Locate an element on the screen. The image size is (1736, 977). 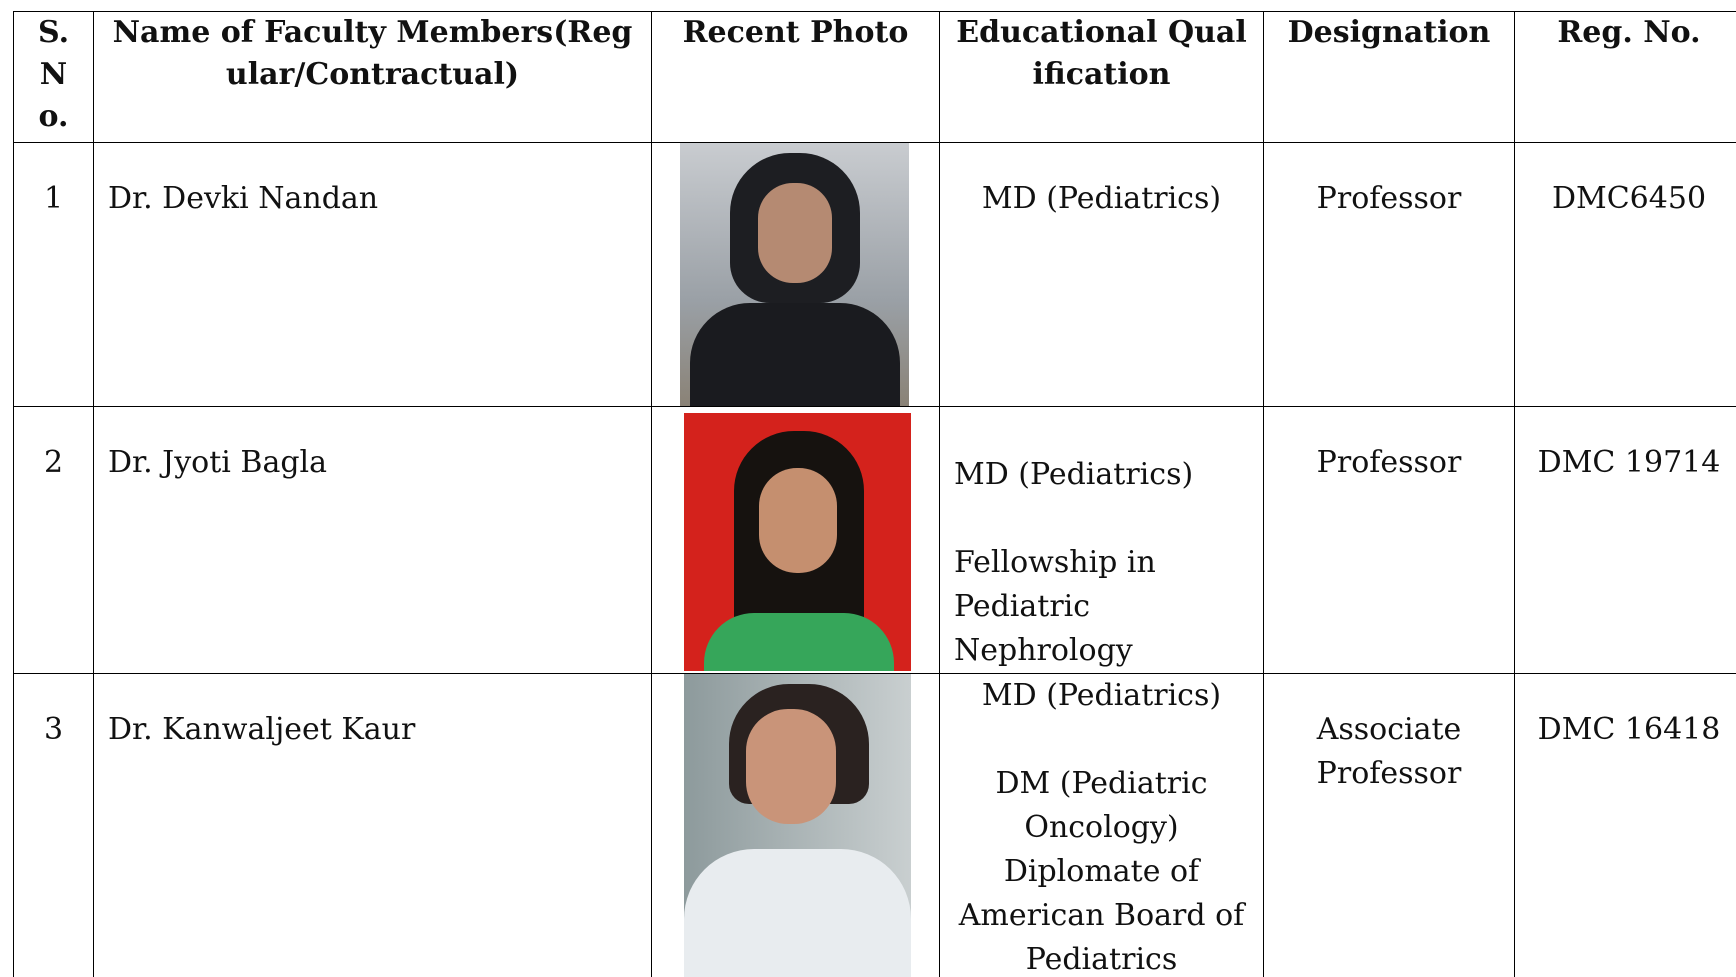
header-cell: Reg. No. is located at coordinates (1625, 77).